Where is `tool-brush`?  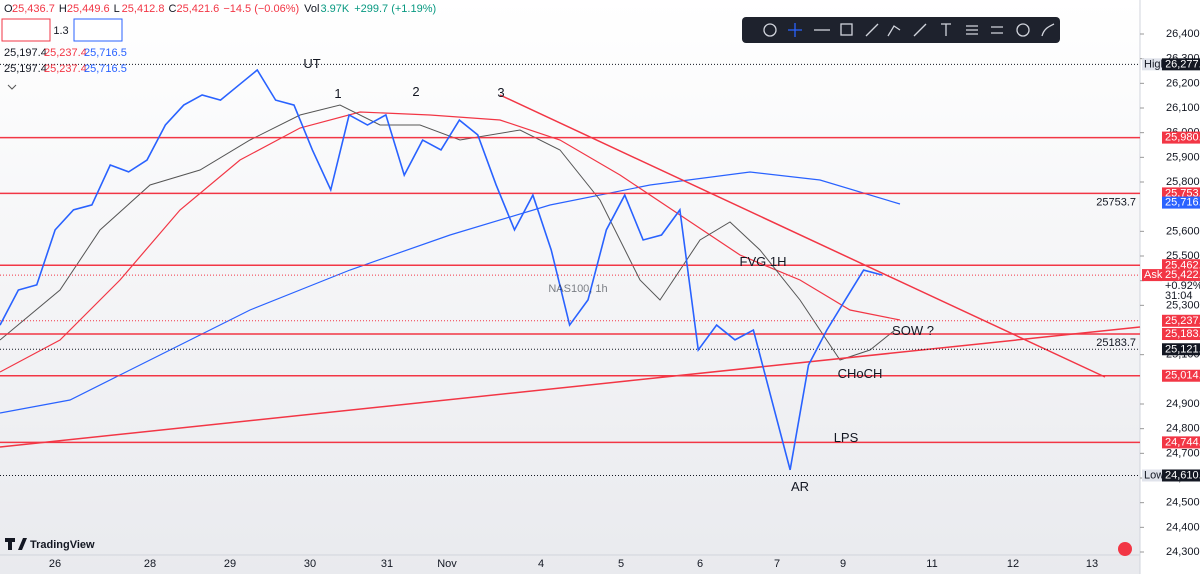 tool-brush is located at coordinates (1048, 30).